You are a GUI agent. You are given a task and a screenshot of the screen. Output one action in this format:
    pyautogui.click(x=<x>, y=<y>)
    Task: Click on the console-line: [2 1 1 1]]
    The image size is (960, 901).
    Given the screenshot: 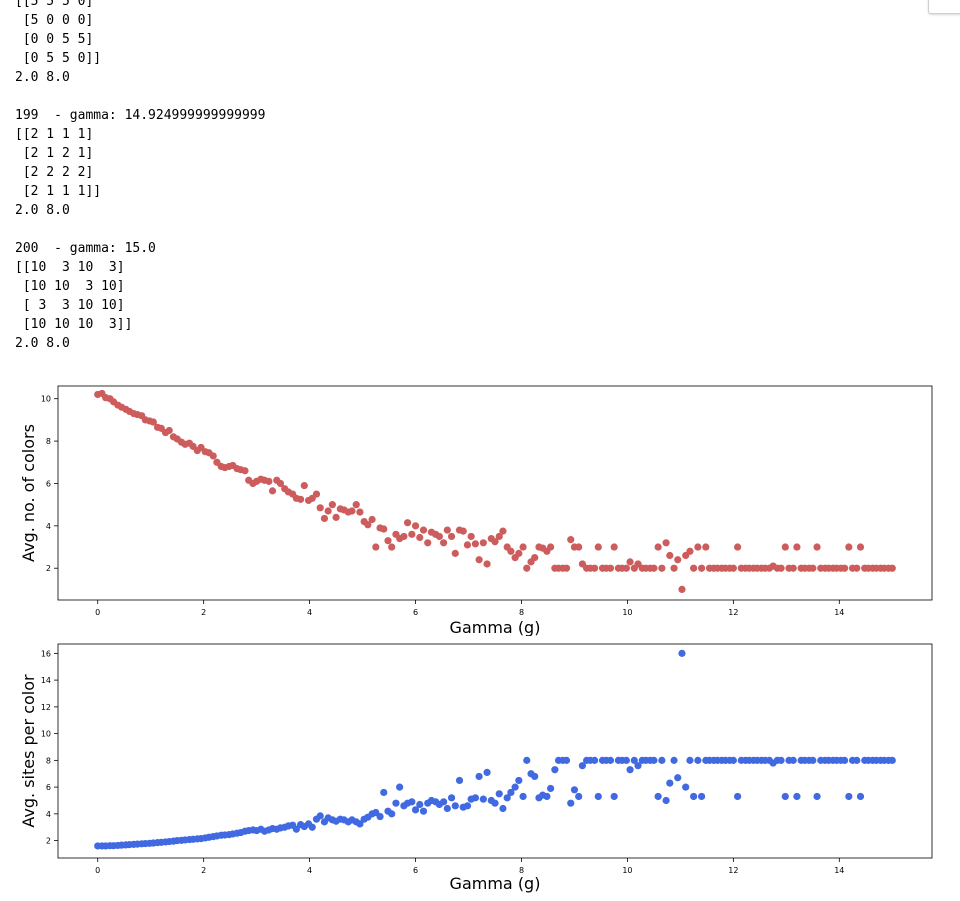 What is the action you would take?
    pyautogui.click(x=58, y=191)
    